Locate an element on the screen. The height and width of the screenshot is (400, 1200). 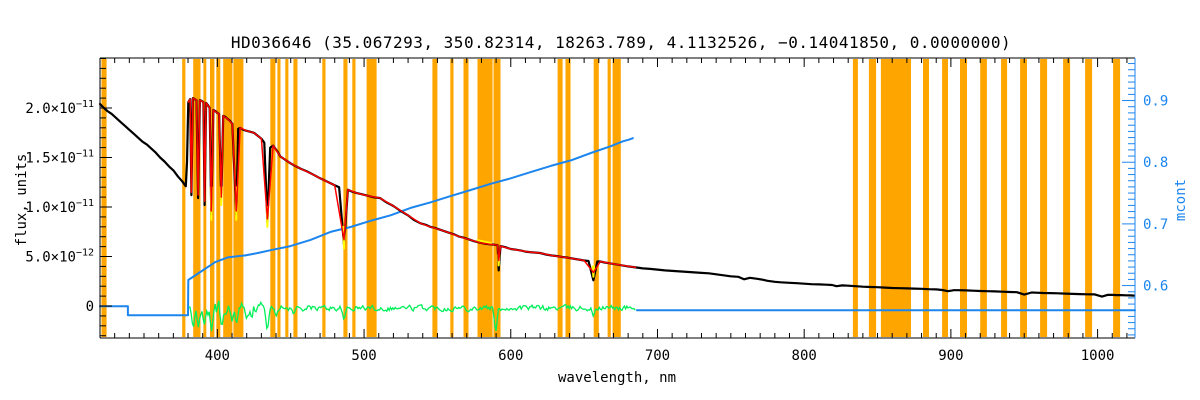
x-tick-label: 400 is located at coordinates (217, 356).